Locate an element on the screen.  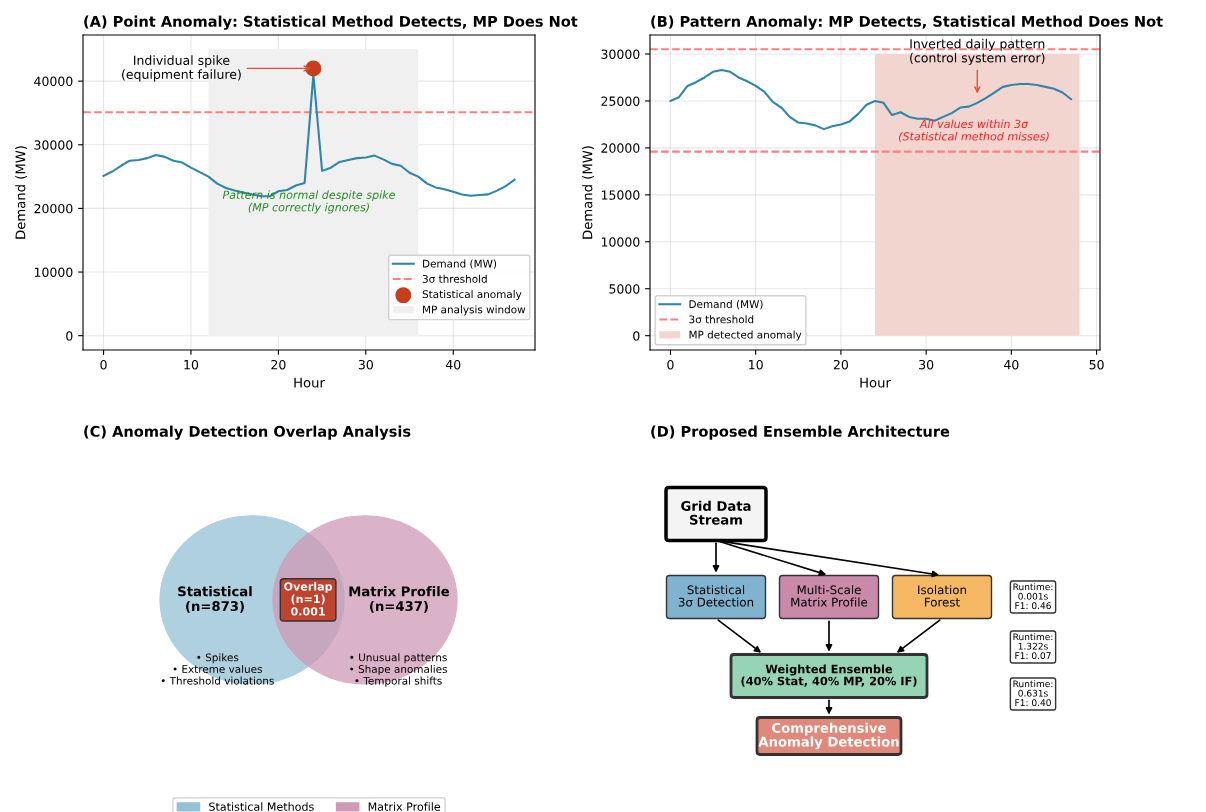
data-label: (n=873) is located at coordinates (215, 606).